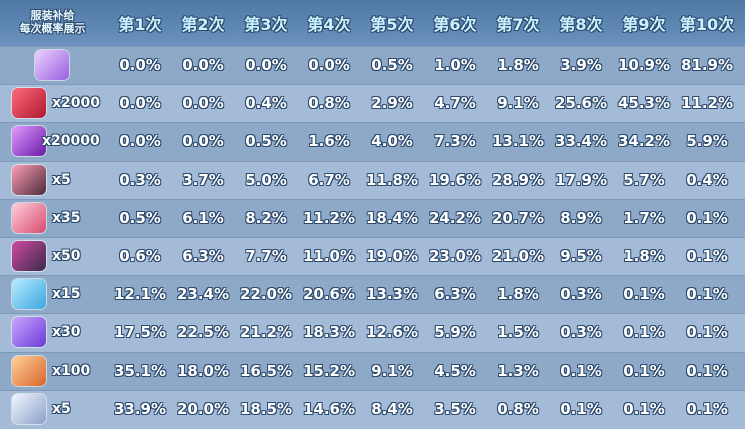 This screenshot has height=429, width=745. I want to click on probability-value: 9.1%, so click(518, 103).